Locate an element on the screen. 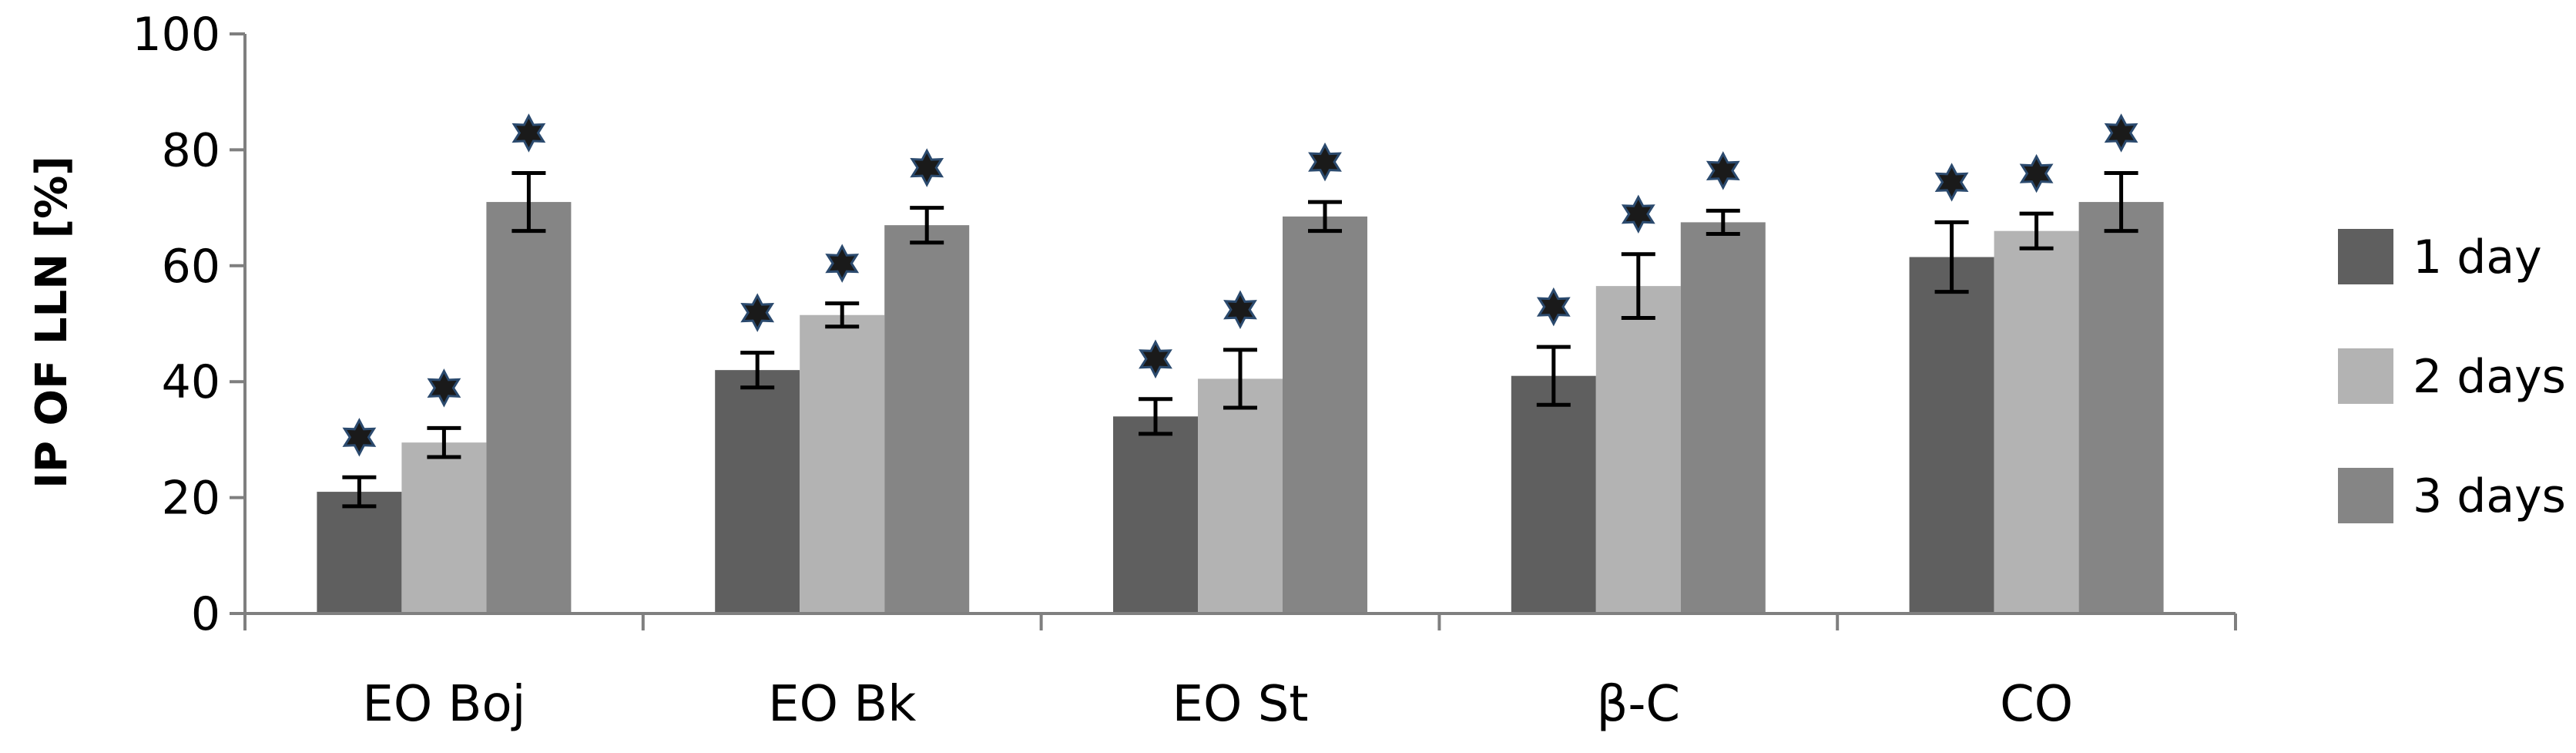 Image resolution: width=2576 pixels, height=753 pixels. x-axis-categories: EO Boj EO Bk EO St β-C CO is located at coordinates (1217, 704).